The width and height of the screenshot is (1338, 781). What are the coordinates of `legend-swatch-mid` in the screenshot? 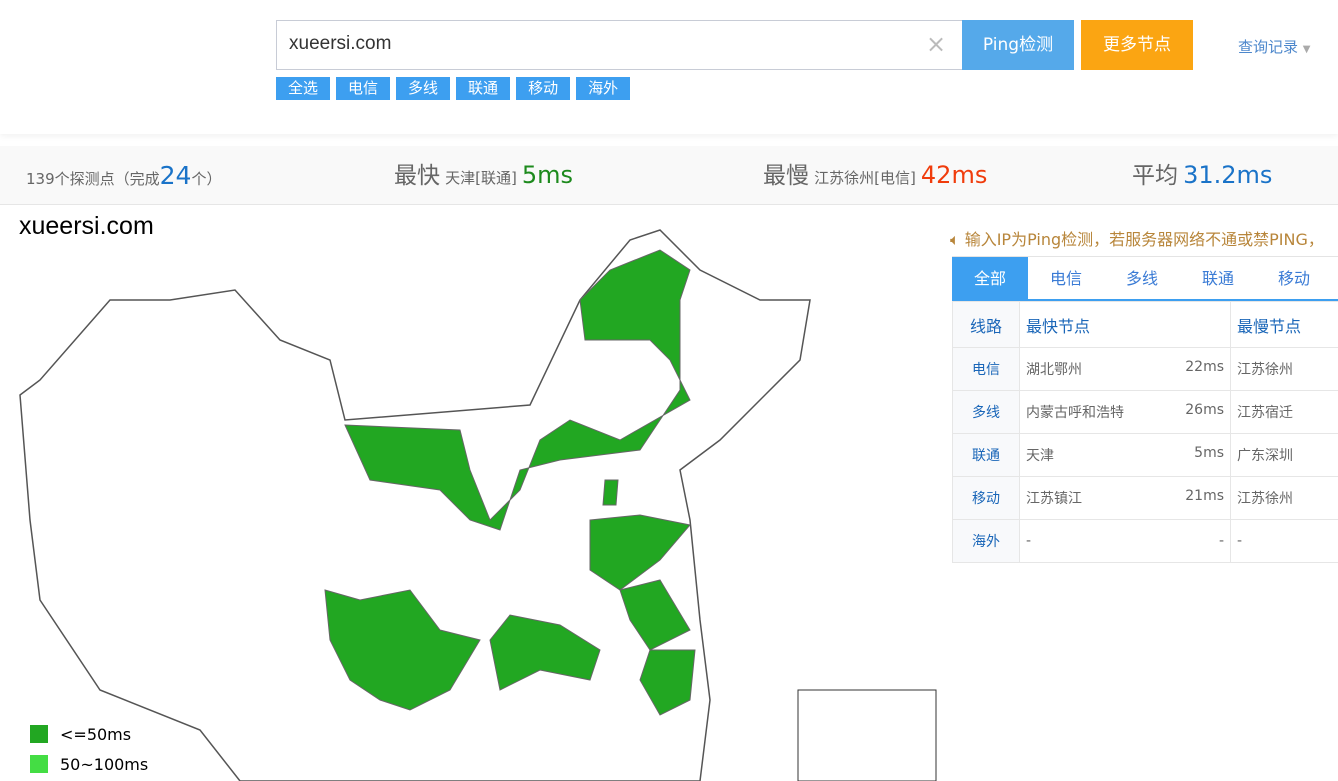 It's located at (39, 764).